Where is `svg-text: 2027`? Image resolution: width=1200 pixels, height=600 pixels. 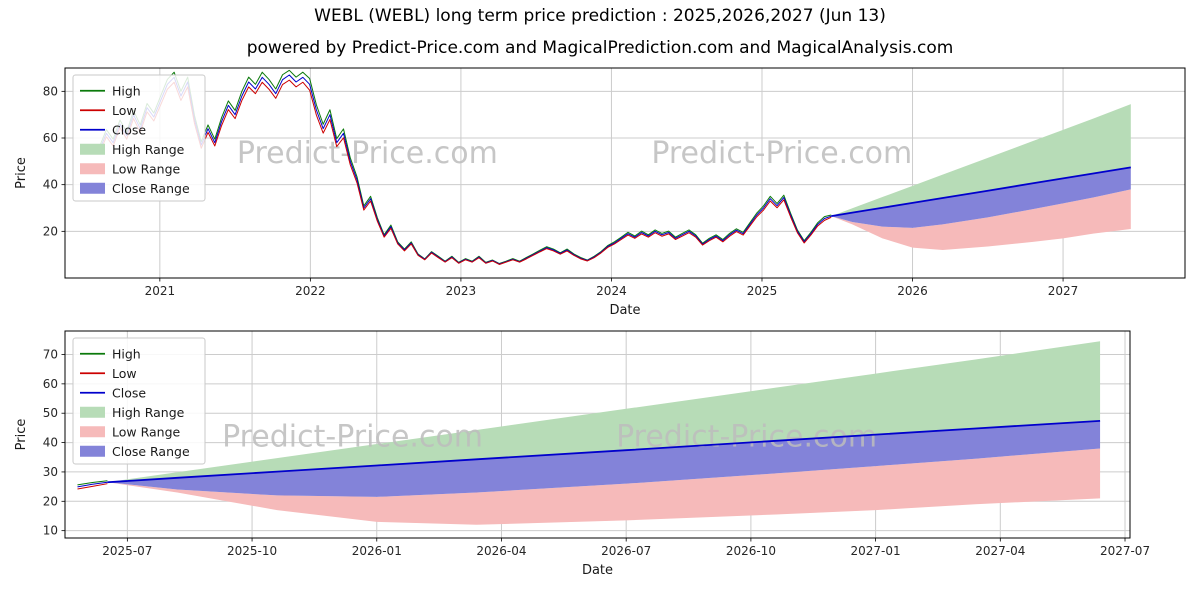
svg-text: 2027 is located at coordinates (1063, 291).